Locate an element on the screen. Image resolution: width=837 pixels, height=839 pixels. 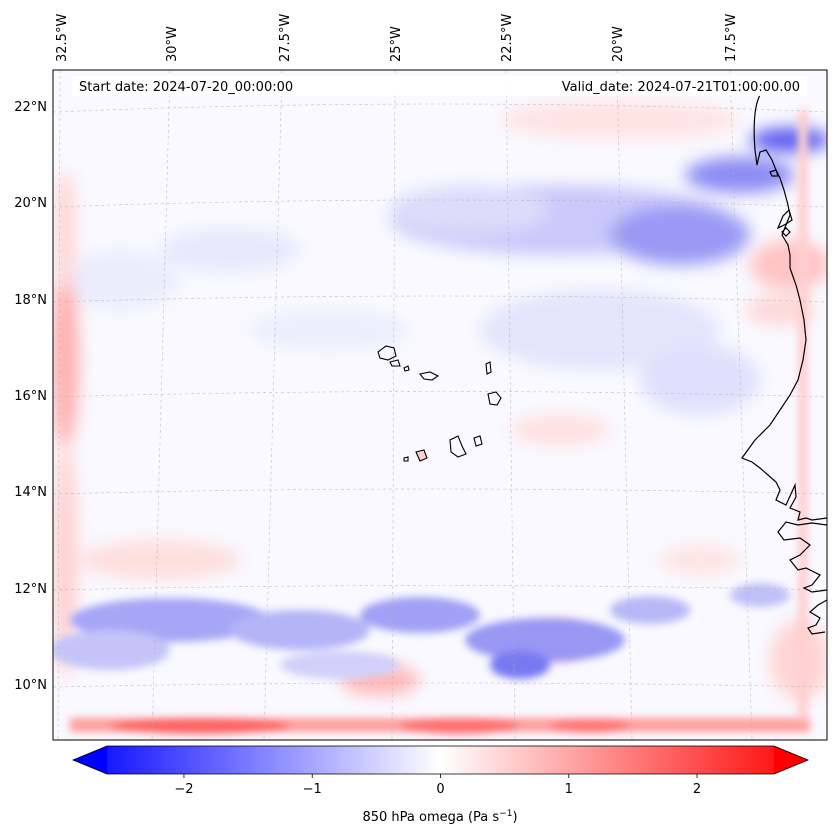
lon-tick-label: 20°W is located at coordinates (618, 44).